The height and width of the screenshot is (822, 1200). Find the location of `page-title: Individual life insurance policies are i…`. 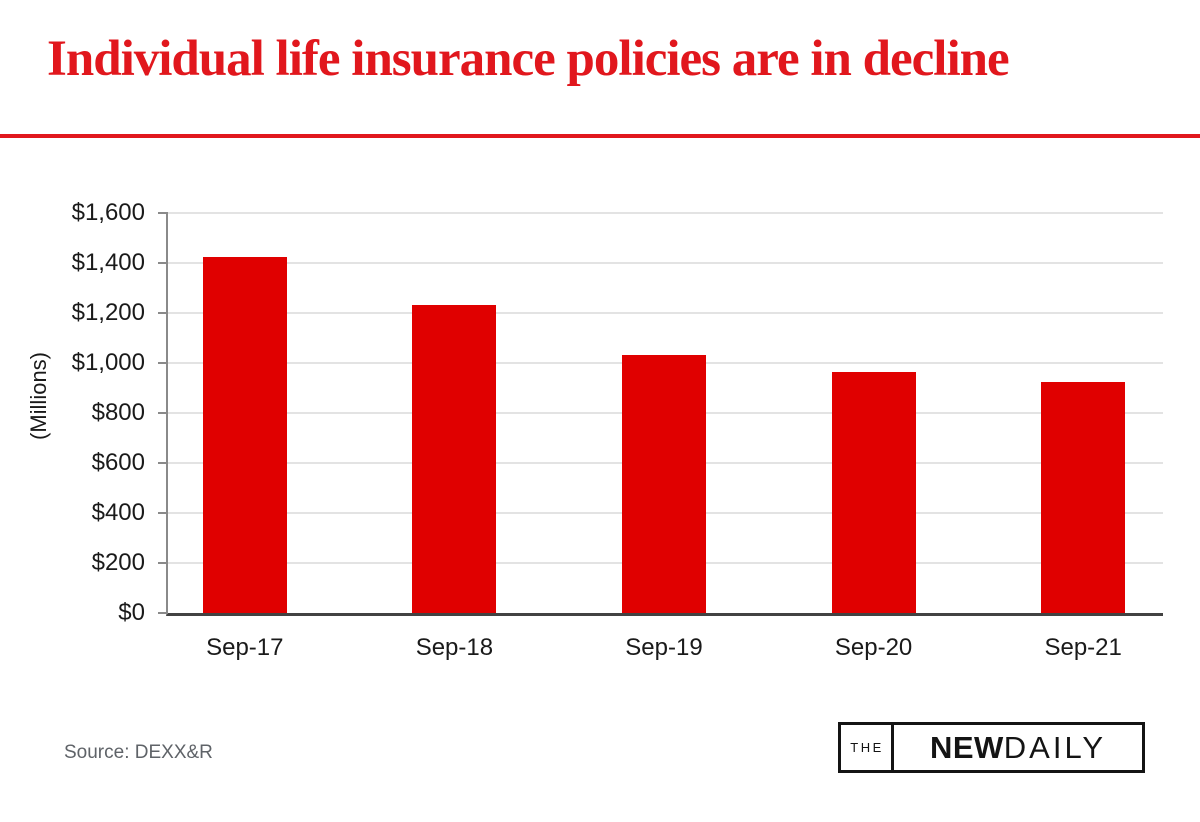

page-title: Individual life insurance policies are i… is located at coordinates (528, 59).